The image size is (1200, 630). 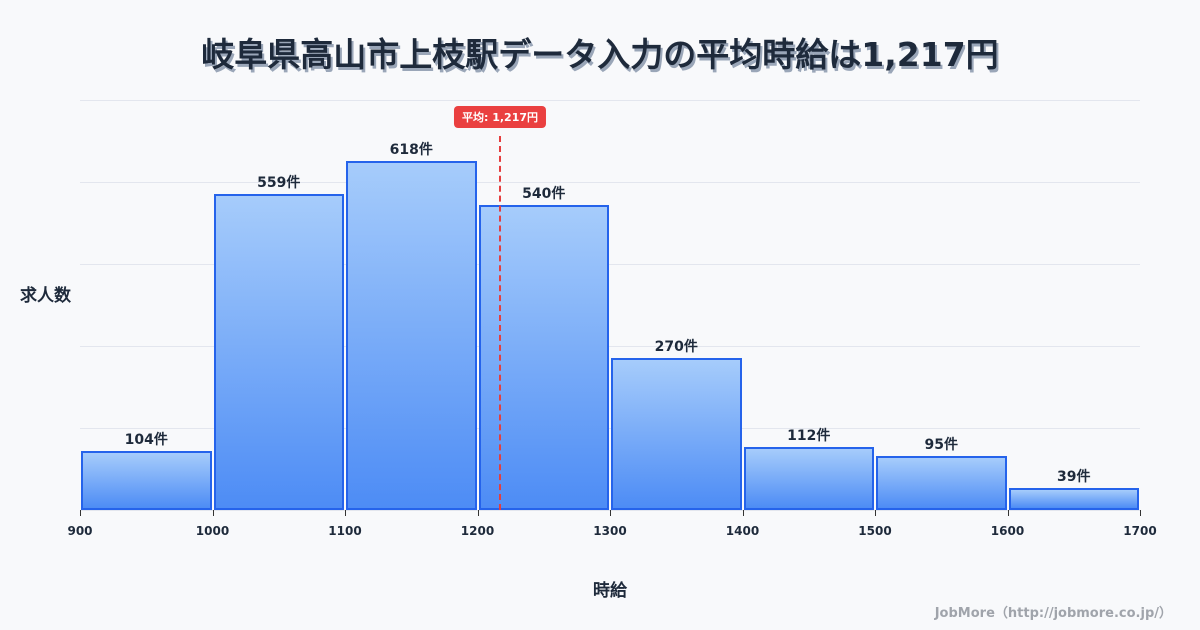 What do you see at coordinates (1007, 531) in the screenshot?
I see `x-tick-label: 1600` at bounding box center [1007, 531].